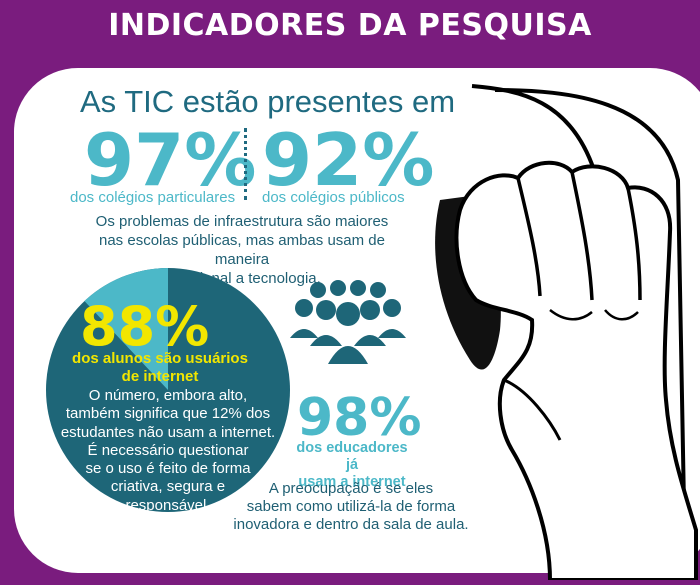  What do you see at coordinates (245, 164) in the screenshot?
I see `stat-divider` at bounding box center [245, 164].